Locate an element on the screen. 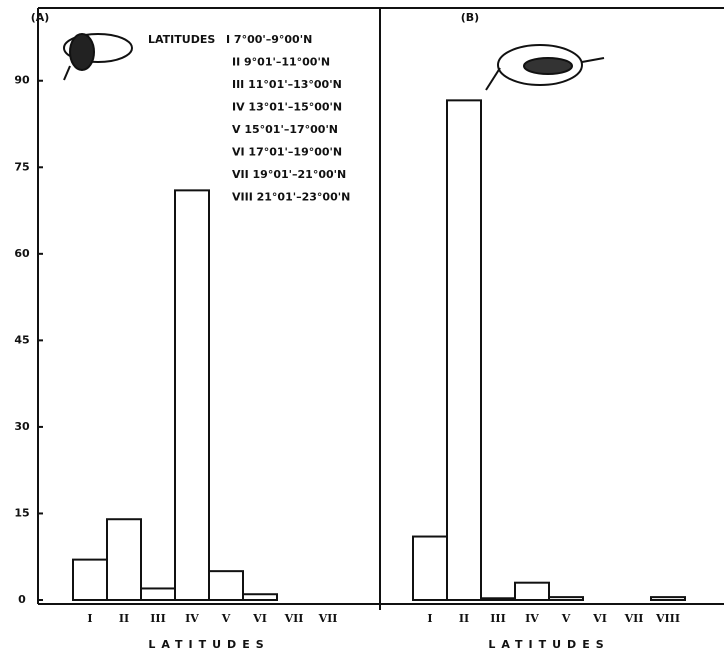 Image resolution: width=724 pixels, height=657 pixels. y-tick-label: 15 is located at coordinates (21, 512).